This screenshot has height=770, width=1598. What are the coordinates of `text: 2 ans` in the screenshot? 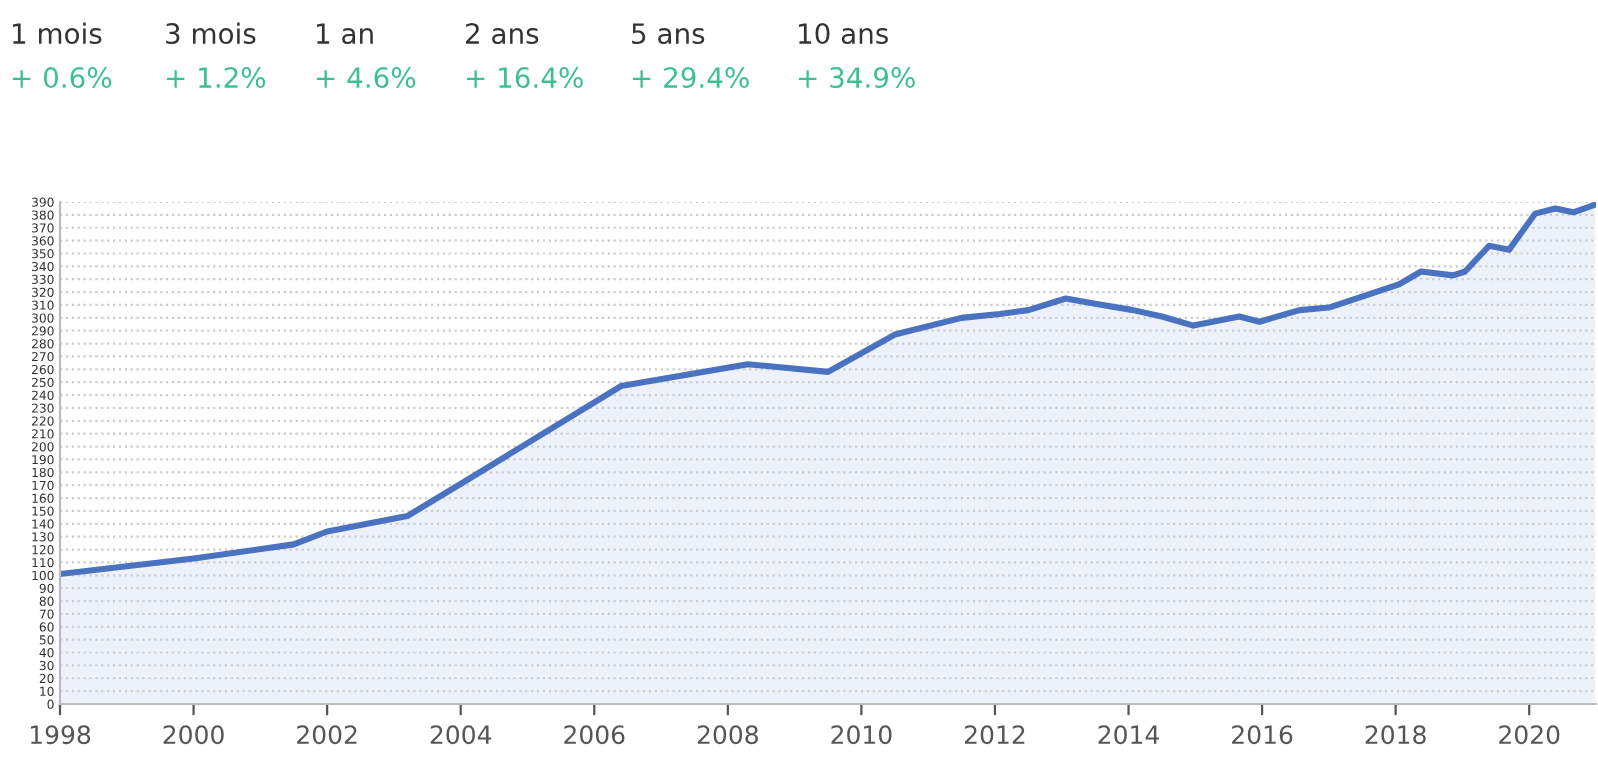 It's located at (502, 34).